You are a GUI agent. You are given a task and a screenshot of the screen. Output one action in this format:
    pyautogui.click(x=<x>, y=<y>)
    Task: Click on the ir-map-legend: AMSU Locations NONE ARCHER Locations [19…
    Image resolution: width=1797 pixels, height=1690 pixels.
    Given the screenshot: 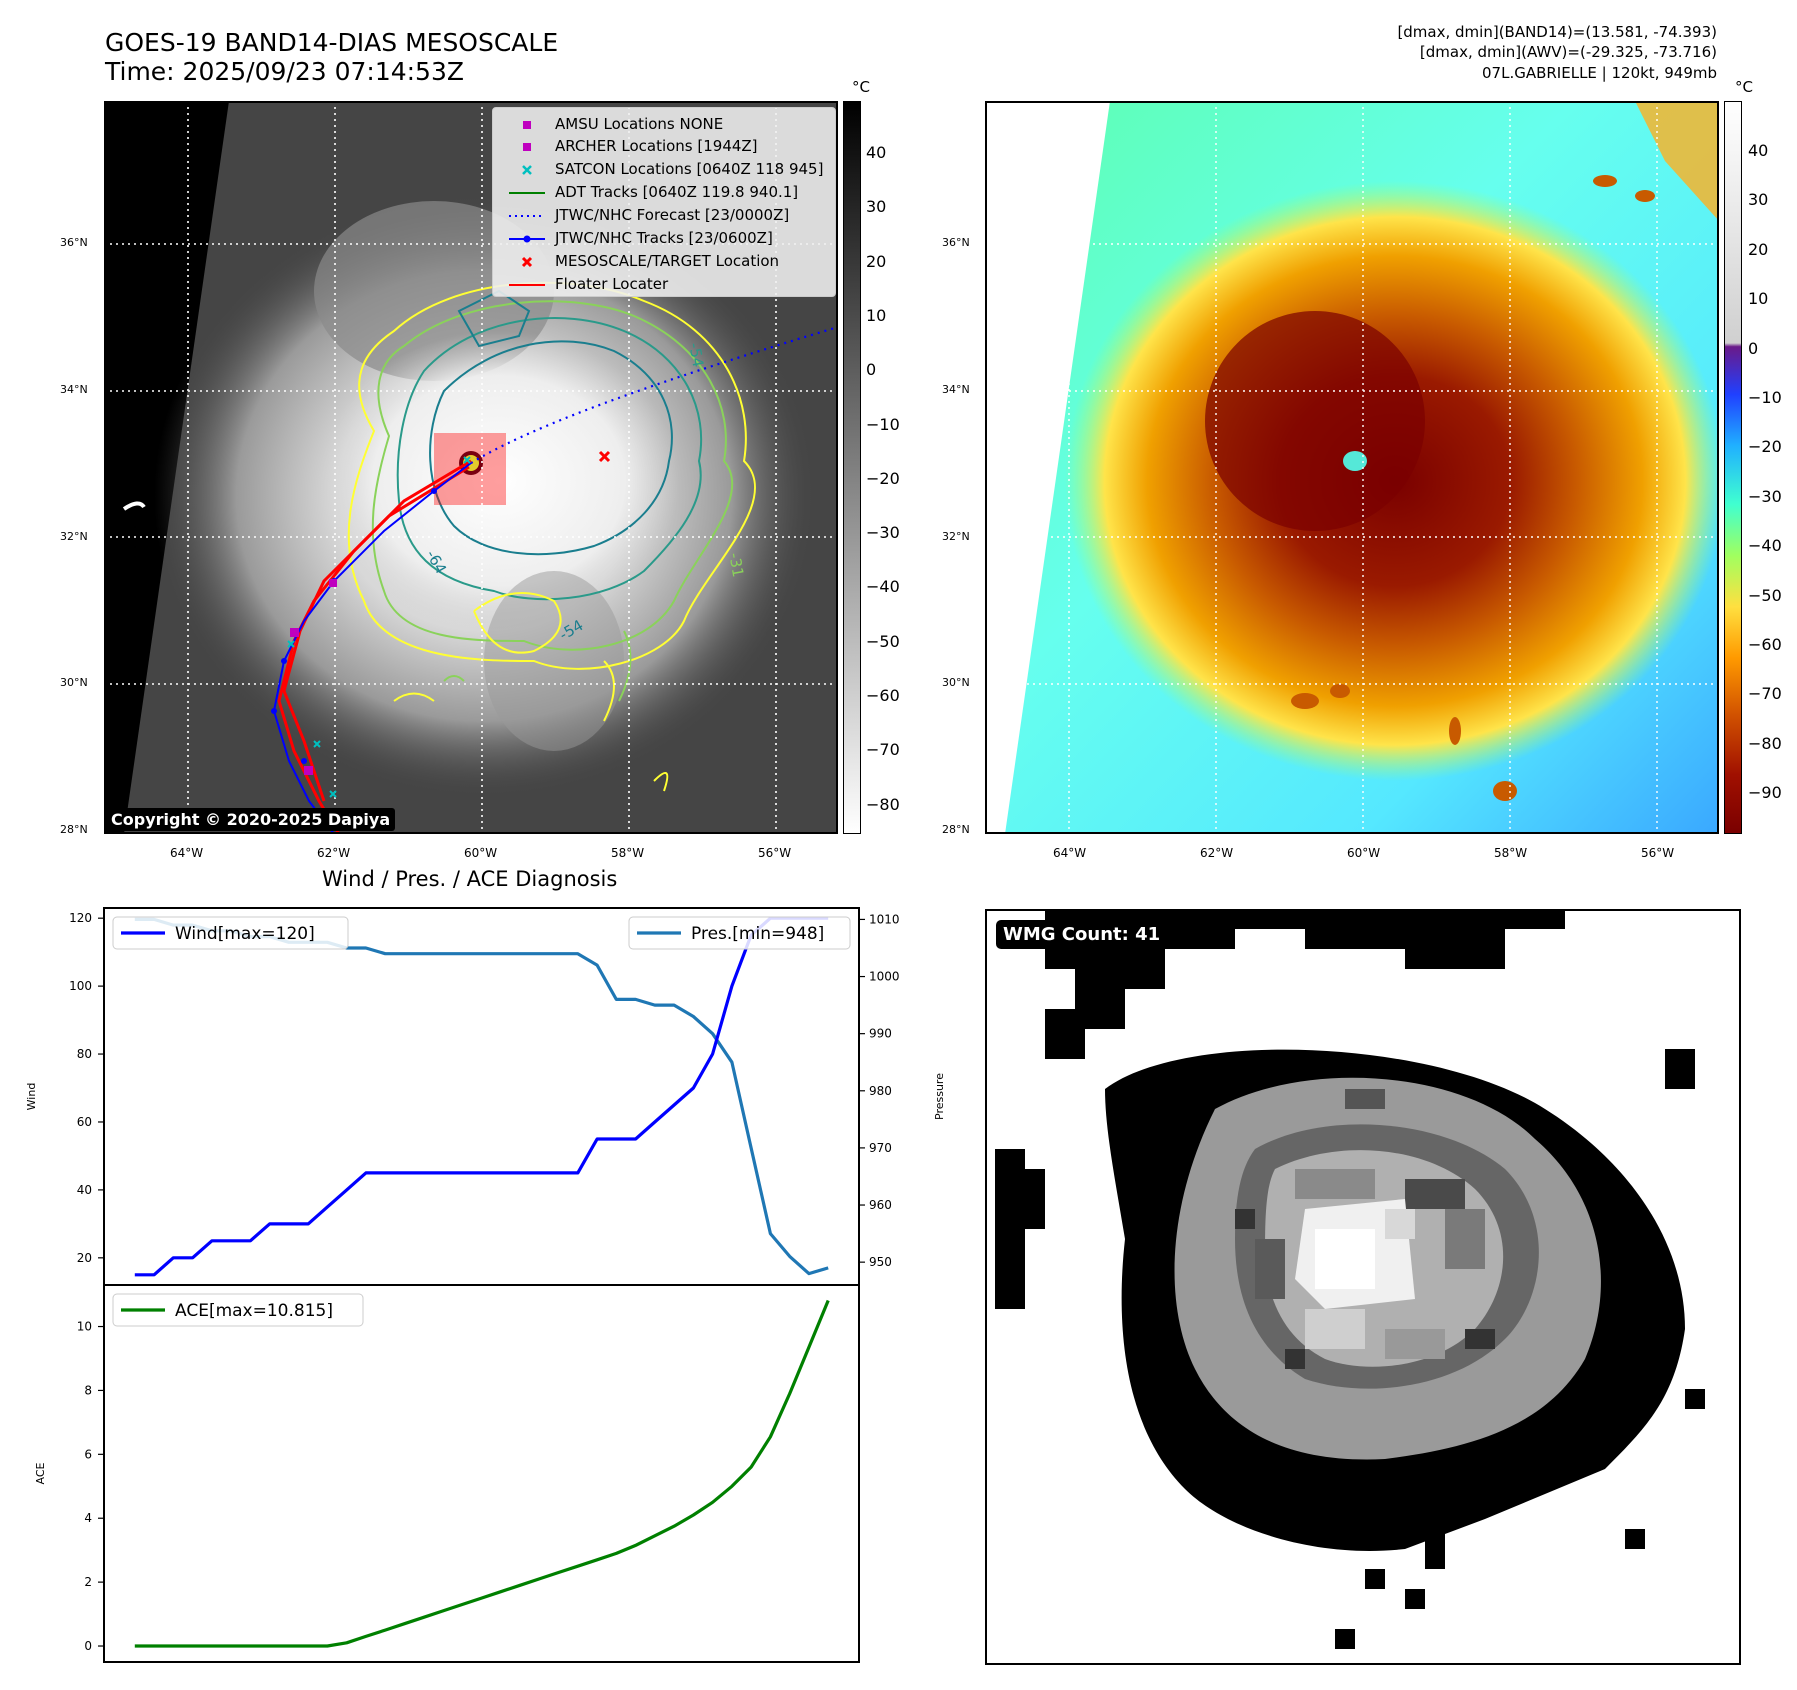 What is the action you would take?
    pyautogui.click(x=664, y=202)
    